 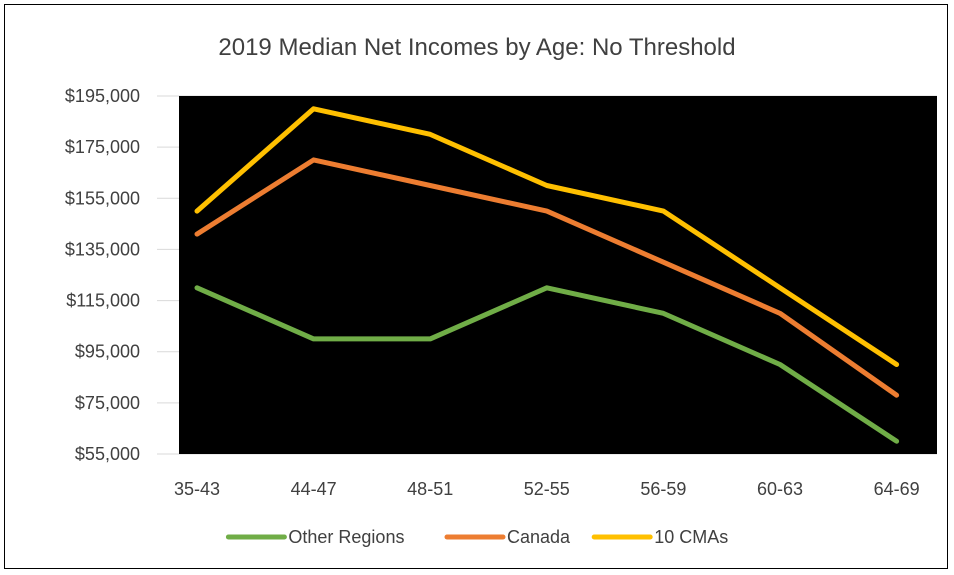 I want to click on y-tick-label: $155,000, so click(x=102, y=198).